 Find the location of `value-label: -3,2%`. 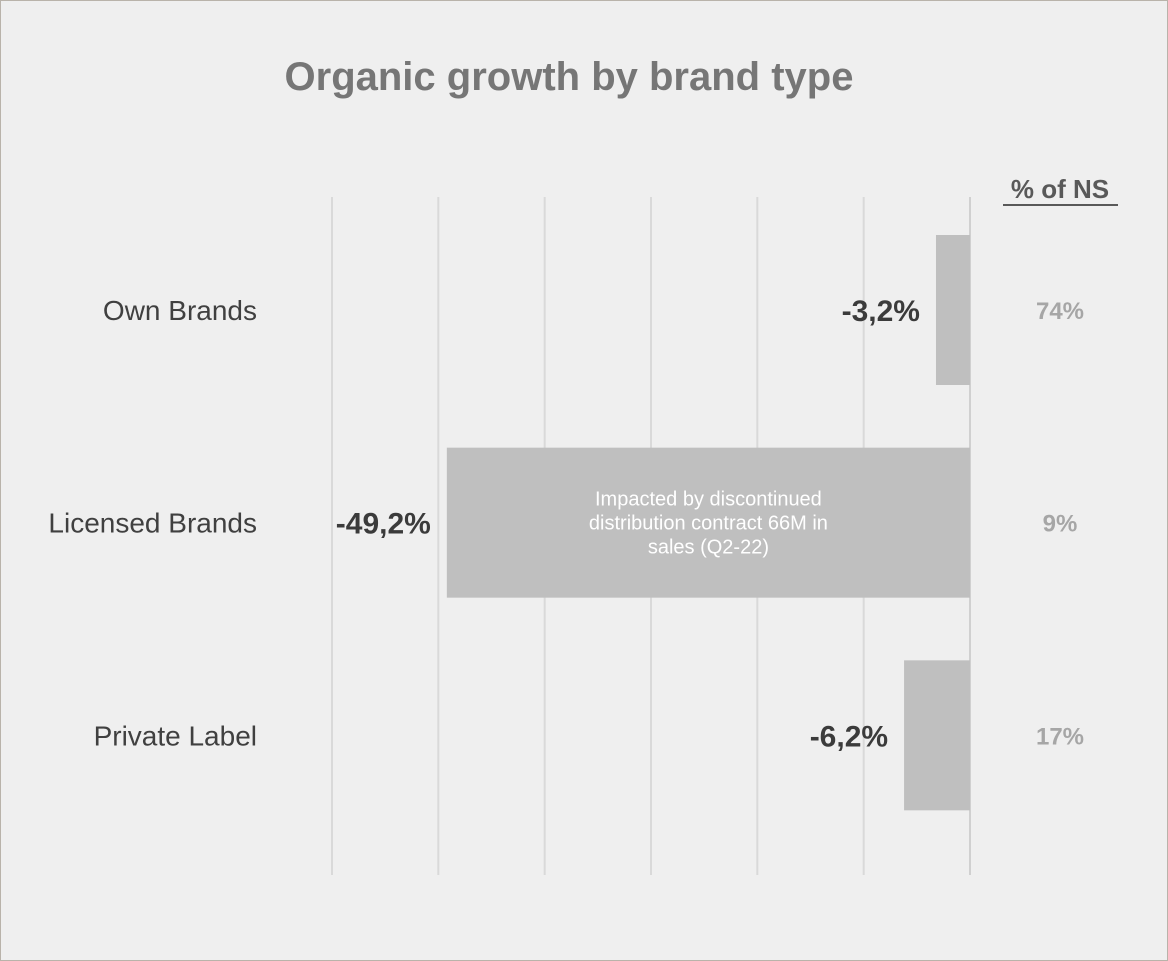

value-label: -3,2% is located at coordinates (881, 311).